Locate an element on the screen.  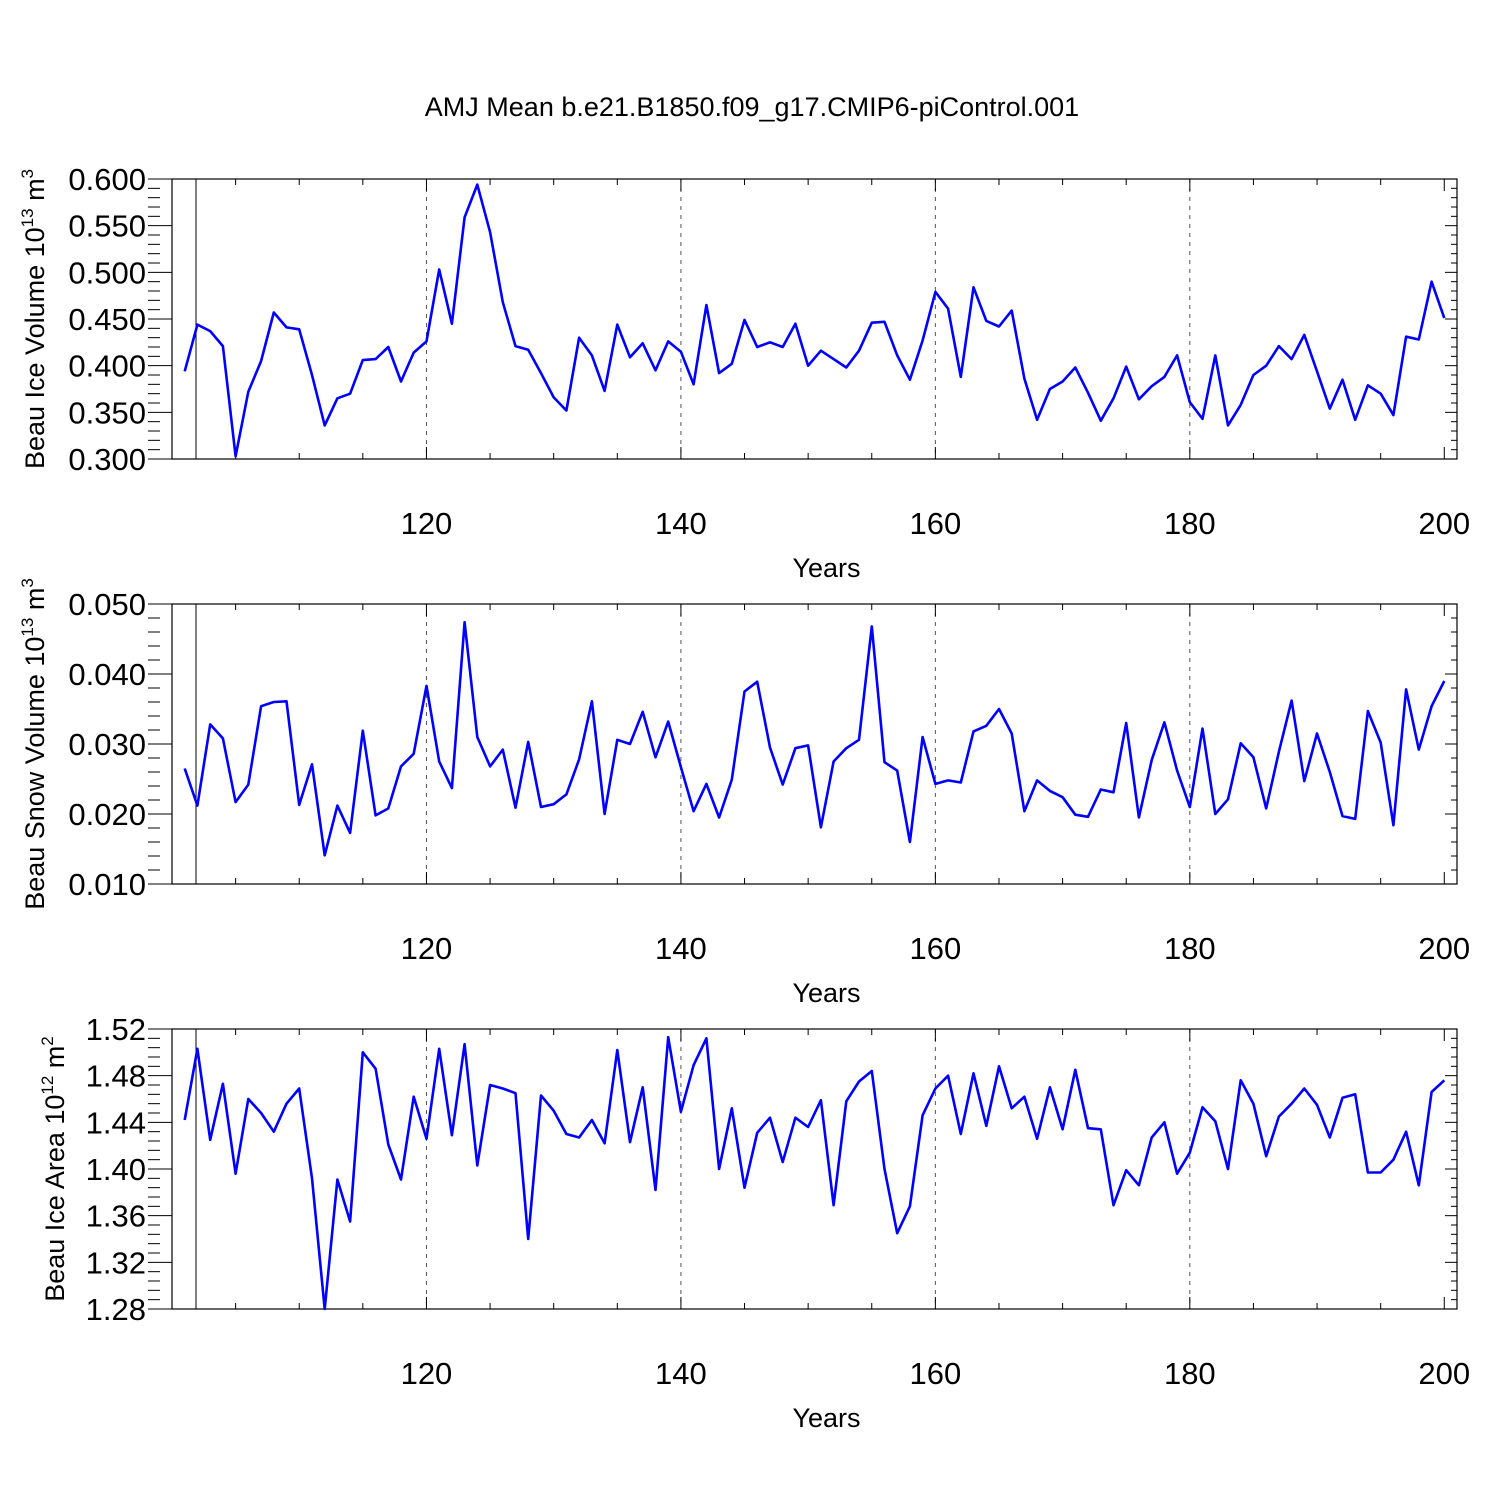
y-tick-label: 0.040 is located at coordinates (107, 674).